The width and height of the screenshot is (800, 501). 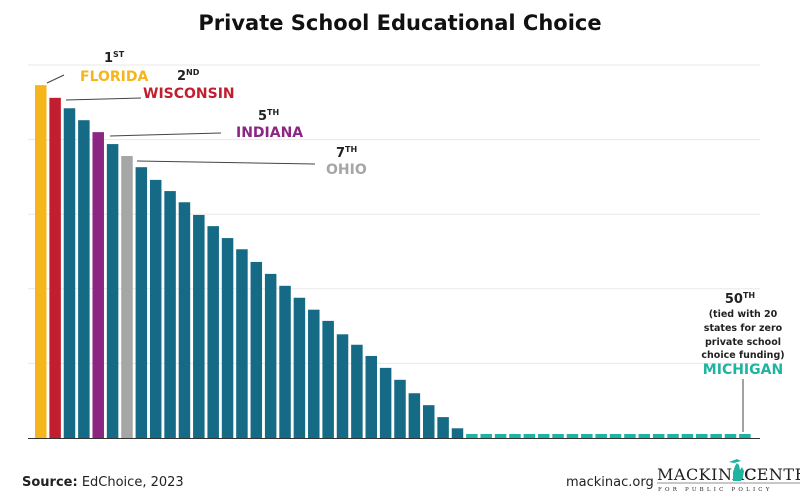 What do you see at coordinates (743, 342) in the screenshot?
I see `michigan-note-line: private school` at bounding box center [743, 342].